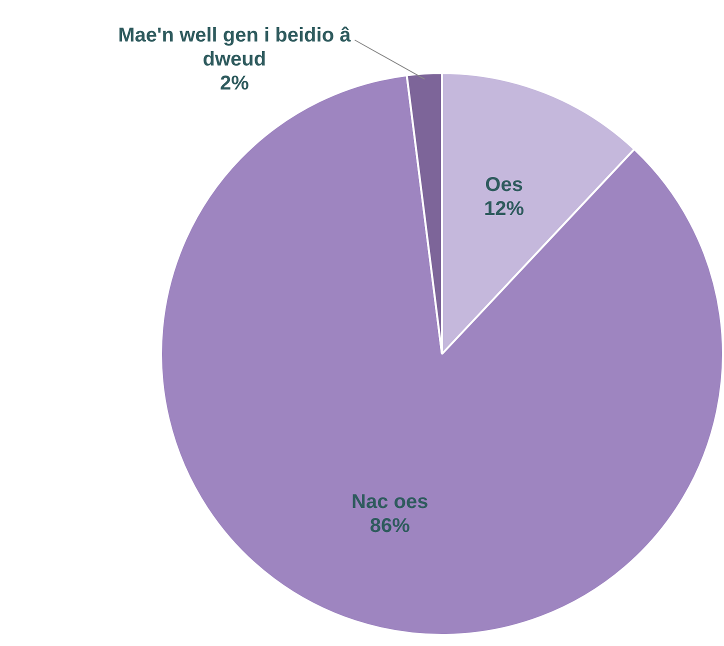 The width and height of the screenshot is (724, 646). Describe the element at coordinates (235, 47) in the screenshot. I see `slice-label: Mae'n well gen i beidio â dweud` at that location.